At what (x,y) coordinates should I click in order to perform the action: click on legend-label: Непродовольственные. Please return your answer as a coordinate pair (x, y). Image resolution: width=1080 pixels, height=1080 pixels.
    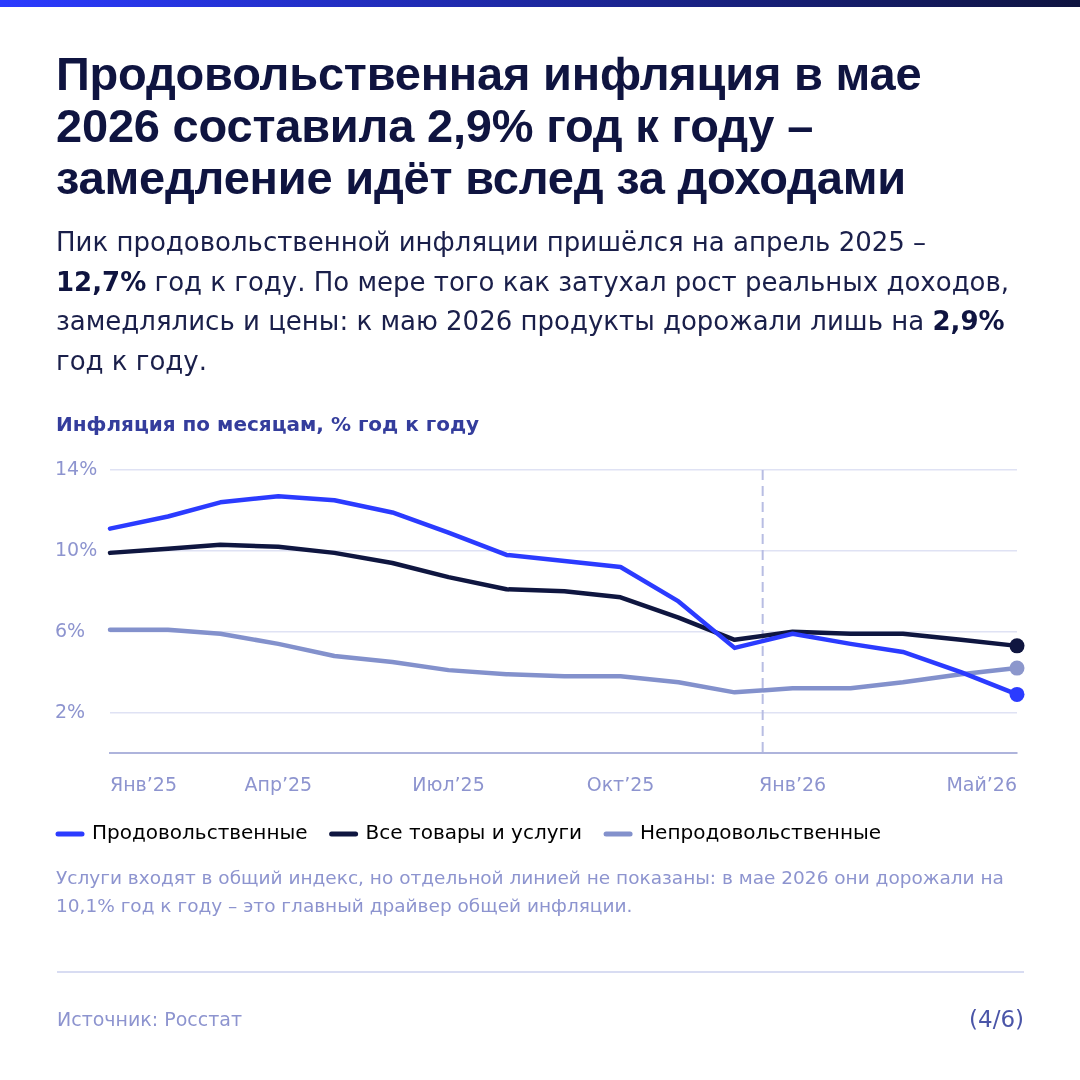
    Looking at the image, I should click on (761, 832).